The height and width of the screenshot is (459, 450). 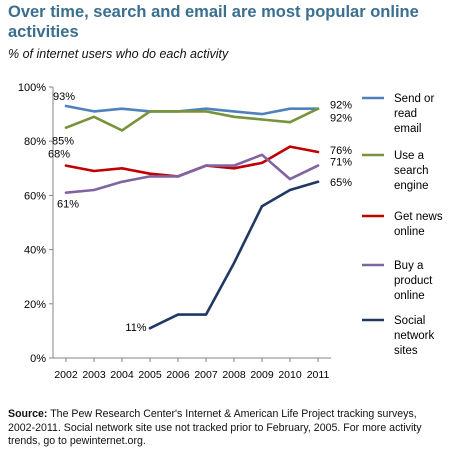 What do you see at coordinates (406, 351) in the screenshot?
I see `legend-label: sites` at bounding box center [406, 351].